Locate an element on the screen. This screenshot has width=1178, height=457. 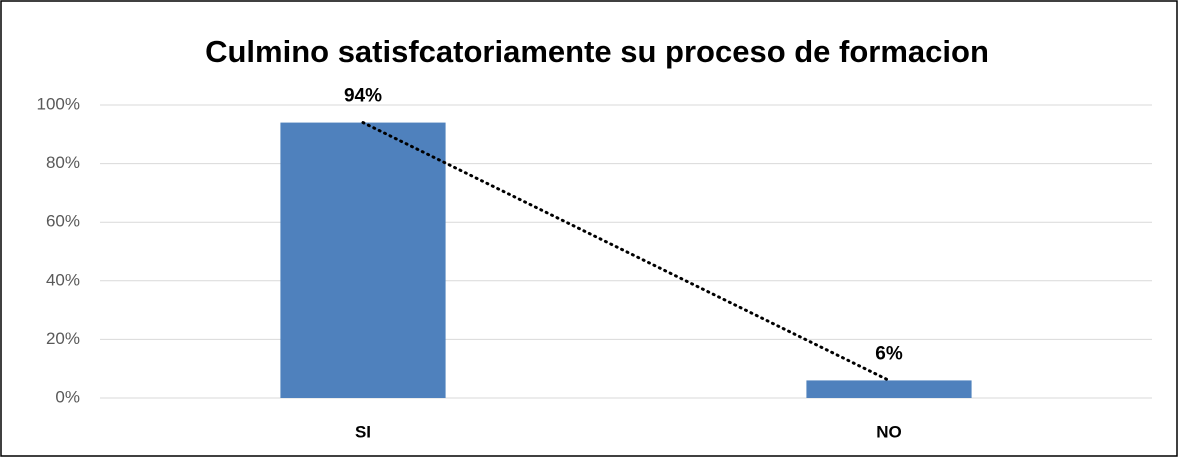
x-tick-label: NO is located at coordinates (889, 431).